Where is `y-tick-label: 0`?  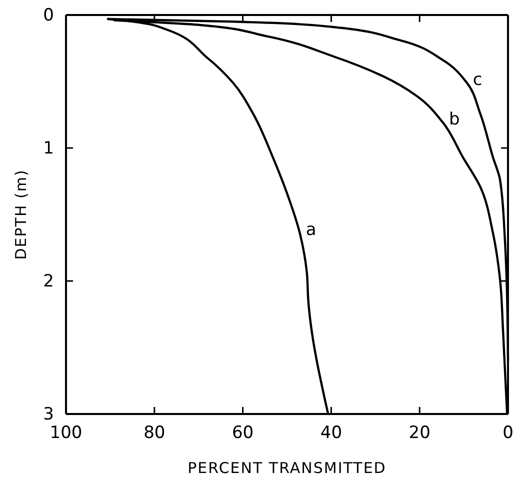 y-tick-label: 0 is located at coordinates (48, 15).